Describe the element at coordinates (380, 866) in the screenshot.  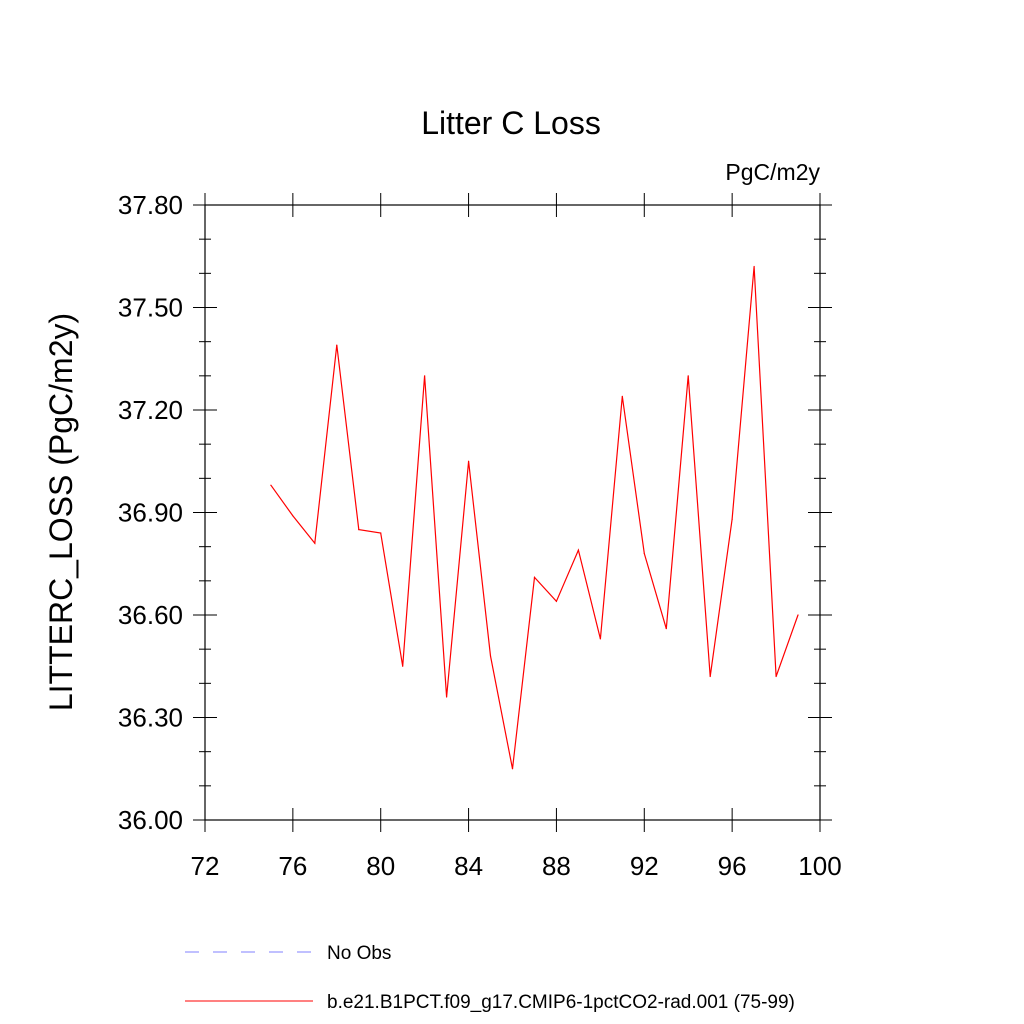
I see `x-tick-label: 80` at that location.